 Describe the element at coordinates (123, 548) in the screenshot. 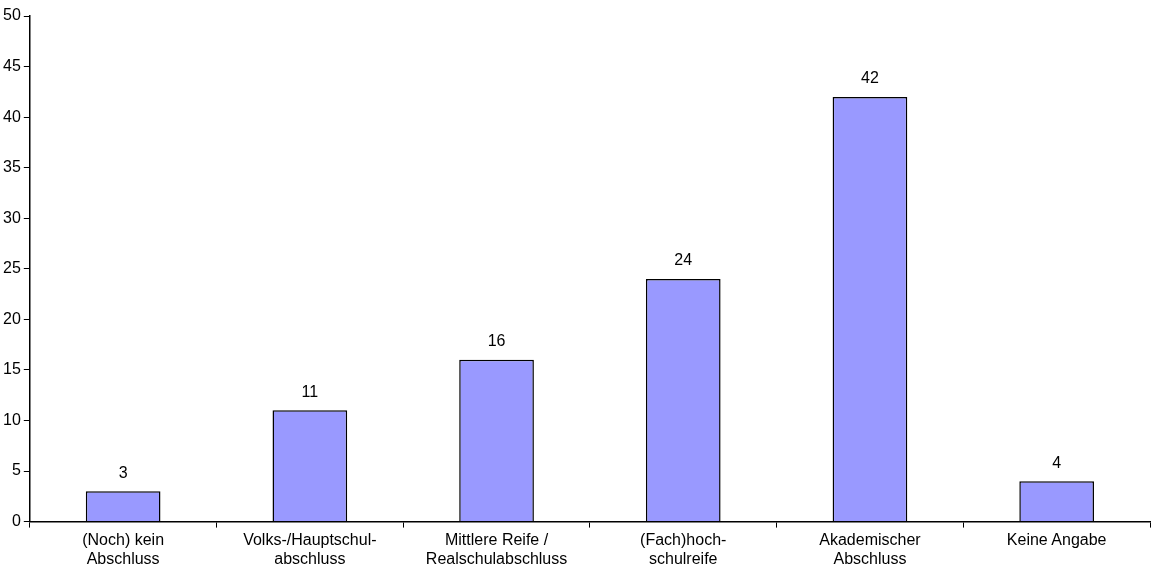

I see `x-tick-label: (Noch) kein Abschluss` at that location.